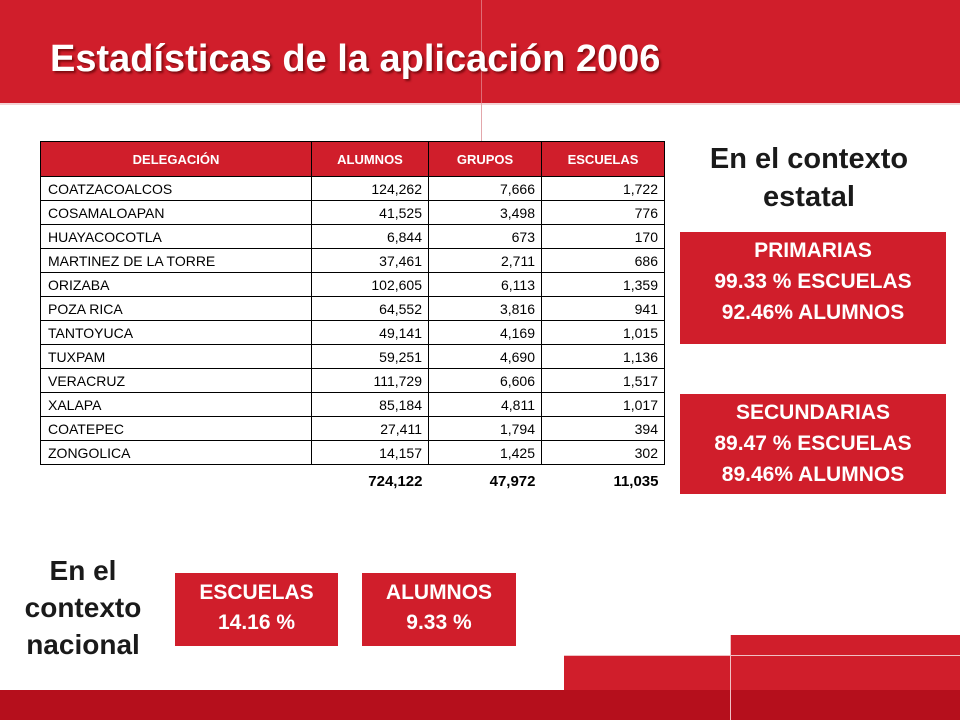  I want to click on table-row: COATZACOALCOS 124,262 7,666 1,722, so click(352, 188).